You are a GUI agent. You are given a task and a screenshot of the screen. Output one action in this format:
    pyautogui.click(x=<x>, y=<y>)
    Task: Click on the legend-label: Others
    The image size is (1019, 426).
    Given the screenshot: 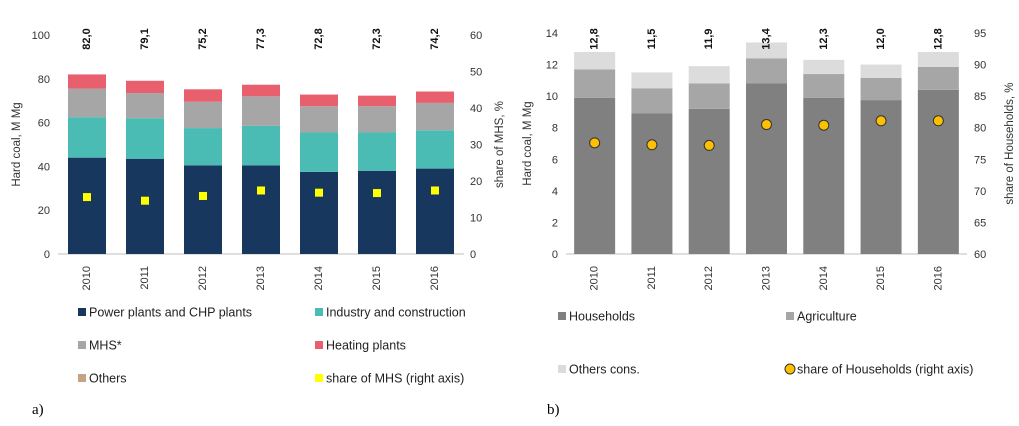 What is the action you would take?
    pyautogui.click(x=108, y=379)
    